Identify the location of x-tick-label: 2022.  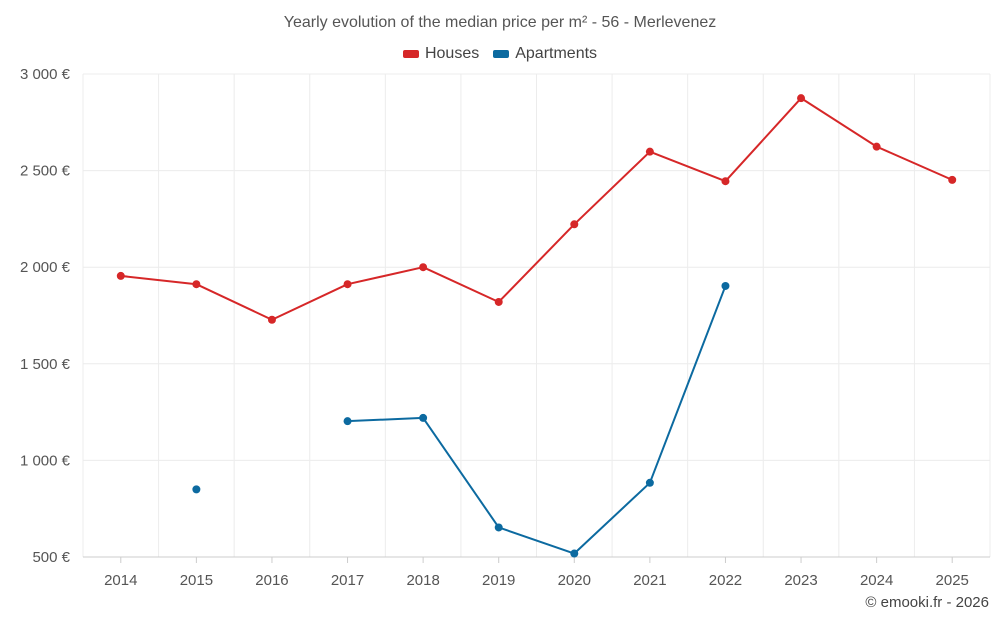
(725, 580).